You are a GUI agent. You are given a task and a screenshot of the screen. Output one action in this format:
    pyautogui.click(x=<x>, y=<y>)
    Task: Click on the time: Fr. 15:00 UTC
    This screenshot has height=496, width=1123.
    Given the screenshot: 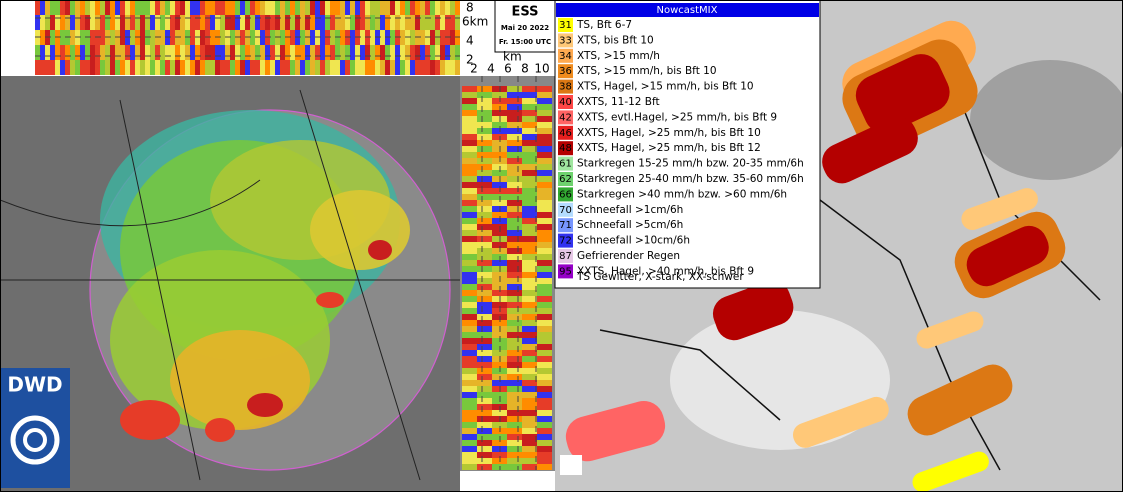 What is the action you would take?
    pyautogui.click(x=525, y=42)
    